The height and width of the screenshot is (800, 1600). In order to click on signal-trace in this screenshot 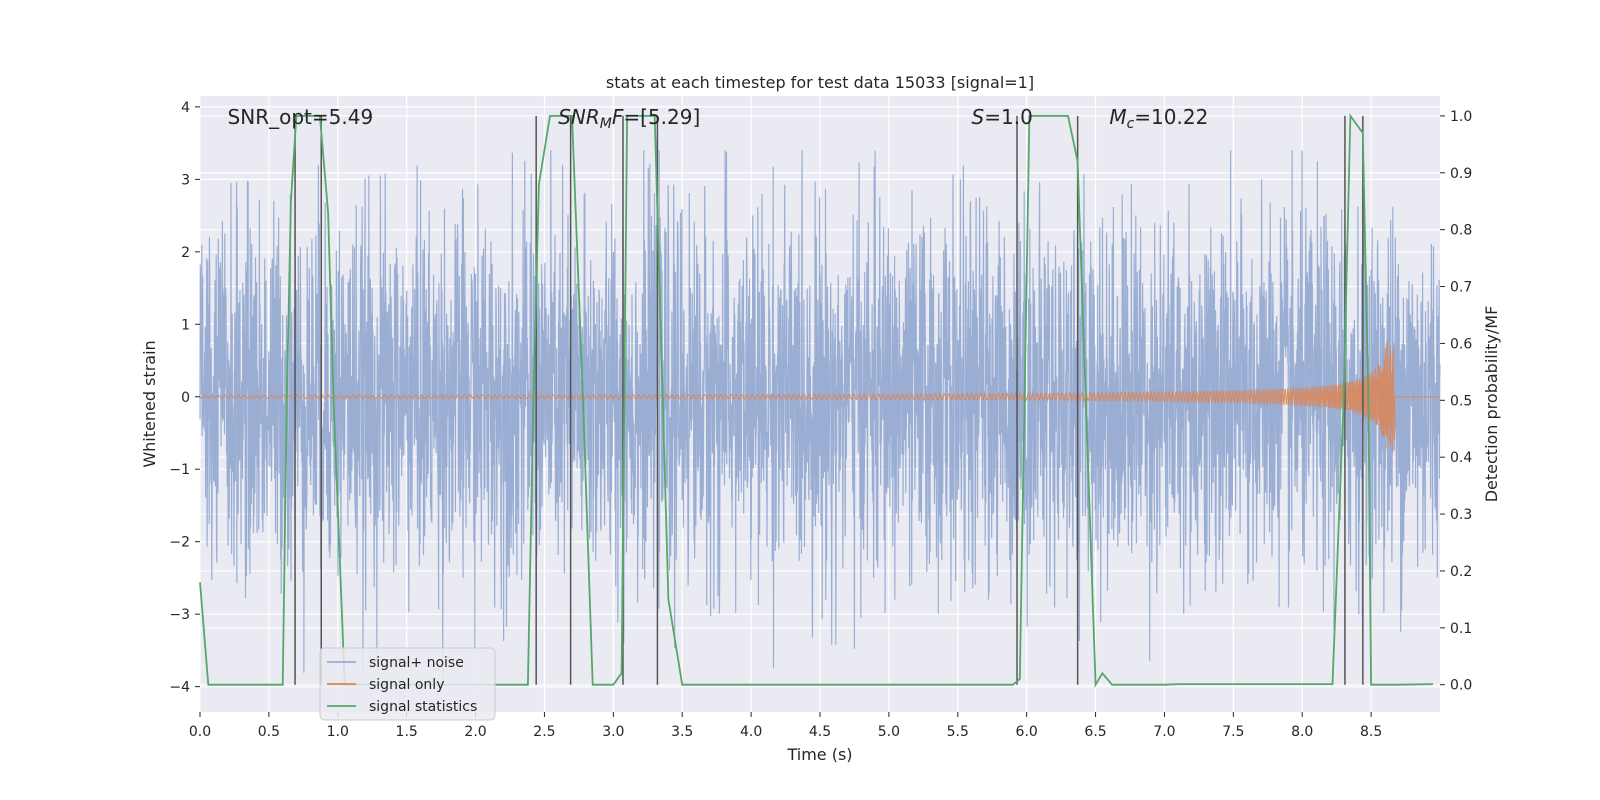, I will do `click(819, 396)`.